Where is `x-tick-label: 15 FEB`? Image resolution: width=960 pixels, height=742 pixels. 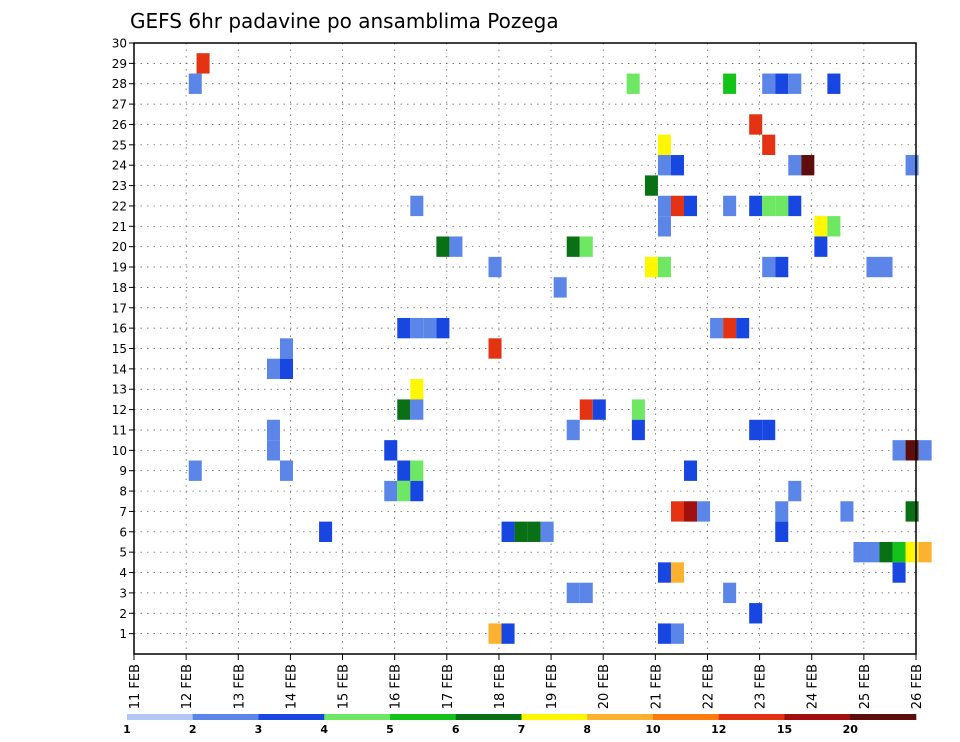
x-tick-label: 15 FEB is located at coordinates (344, 686).